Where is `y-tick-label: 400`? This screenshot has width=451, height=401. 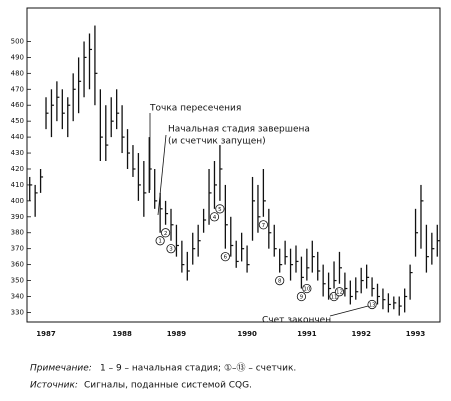
y-tick-label: 400 is located at coordinates (17, 201).